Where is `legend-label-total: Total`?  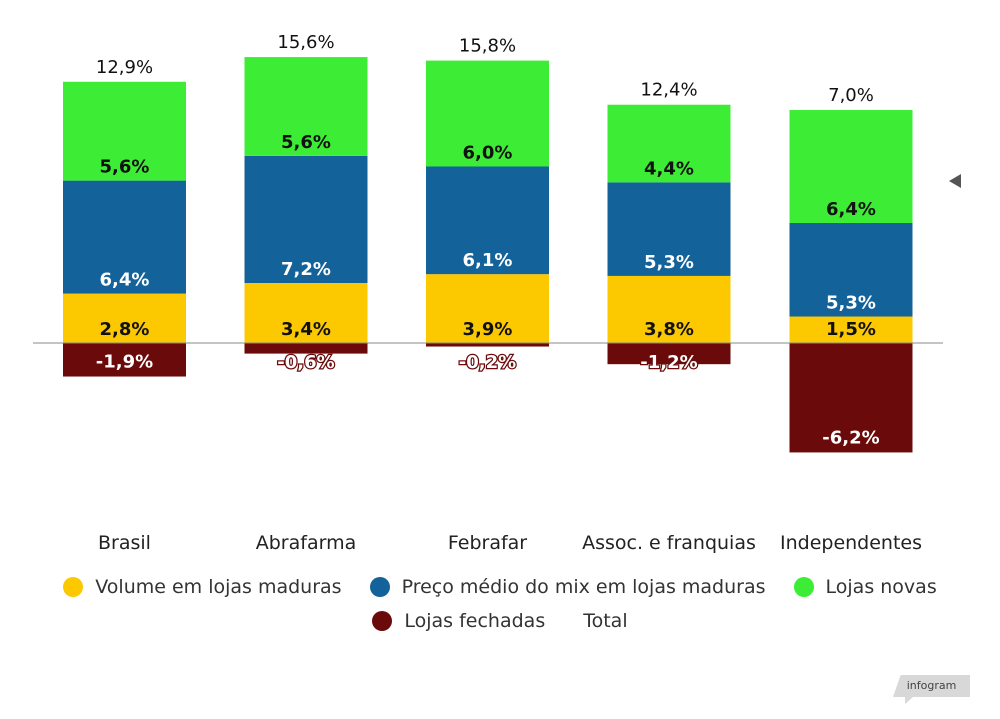
legend-label-total: Total is located at coordinates (605, 621).